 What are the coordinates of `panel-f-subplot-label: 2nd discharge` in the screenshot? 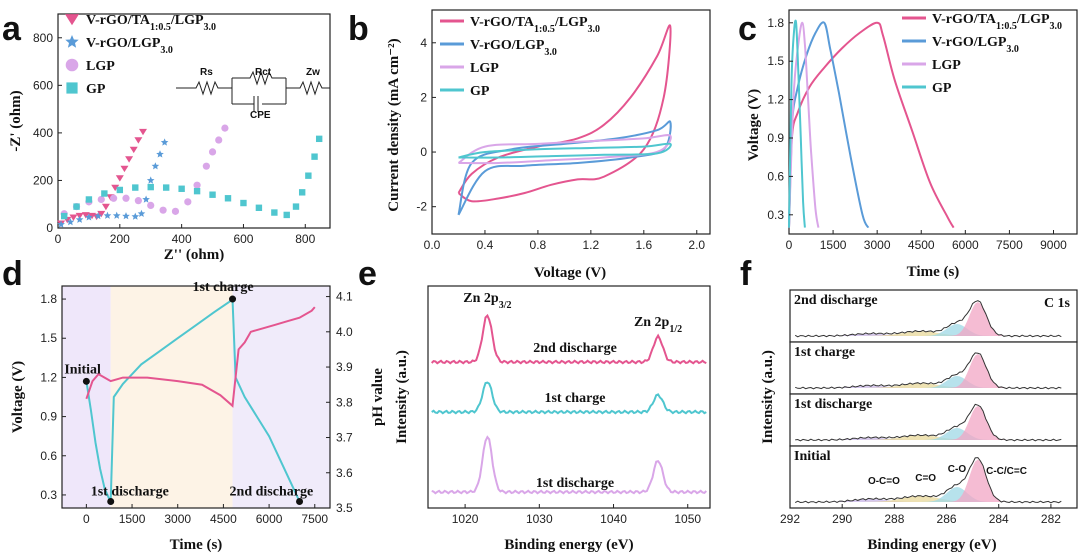 It's located at (836, 300).